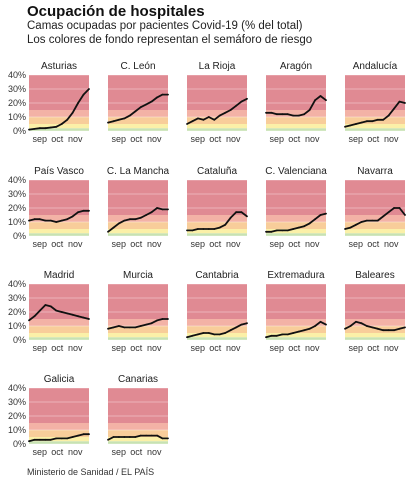 The width and height of the screenshot is (414, 483). Describe the element at coordinates (296, 106) in the screenshot. I see `series-line-aragón` at that location.